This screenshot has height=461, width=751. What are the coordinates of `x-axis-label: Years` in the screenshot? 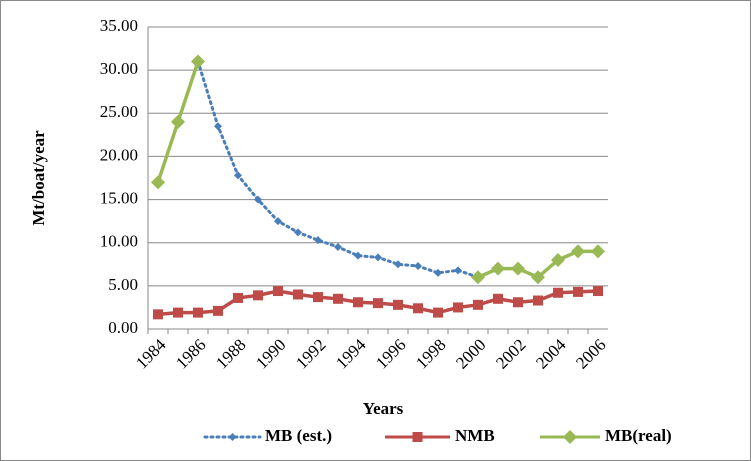 It's located at (383, 408).